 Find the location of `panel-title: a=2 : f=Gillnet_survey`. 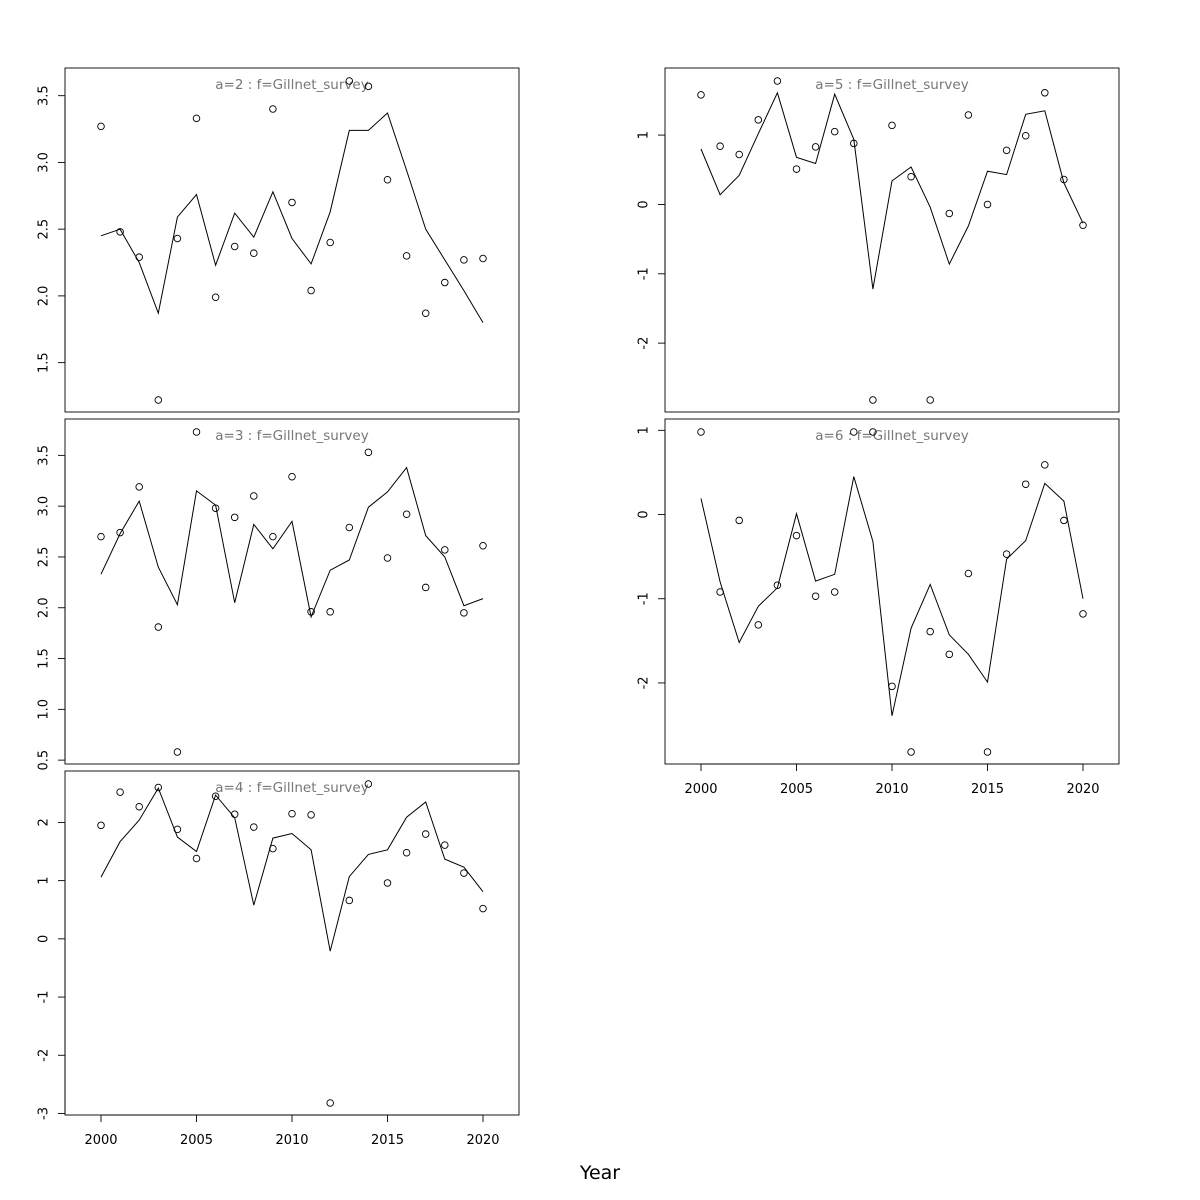

panel-title: a=2 : f=Gillnet_survey is located at coordinates (291, 85).